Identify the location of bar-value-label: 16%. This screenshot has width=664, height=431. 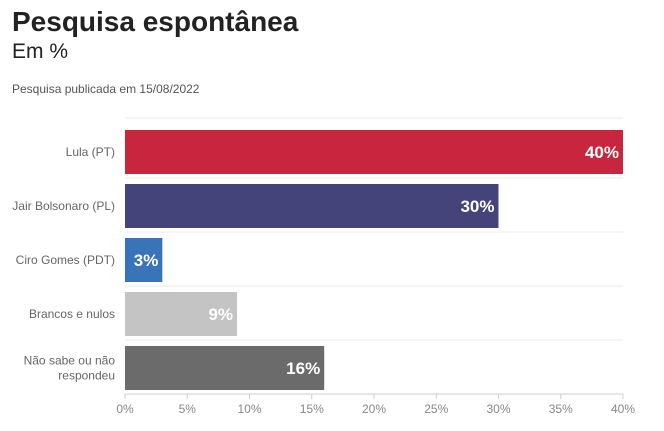
(303, 368).